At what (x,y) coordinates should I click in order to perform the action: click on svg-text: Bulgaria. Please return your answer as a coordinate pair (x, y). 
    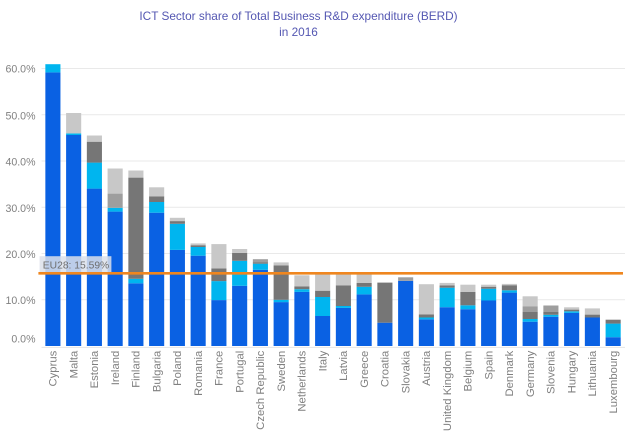
    Looking at the image, I should click on (157, 371).